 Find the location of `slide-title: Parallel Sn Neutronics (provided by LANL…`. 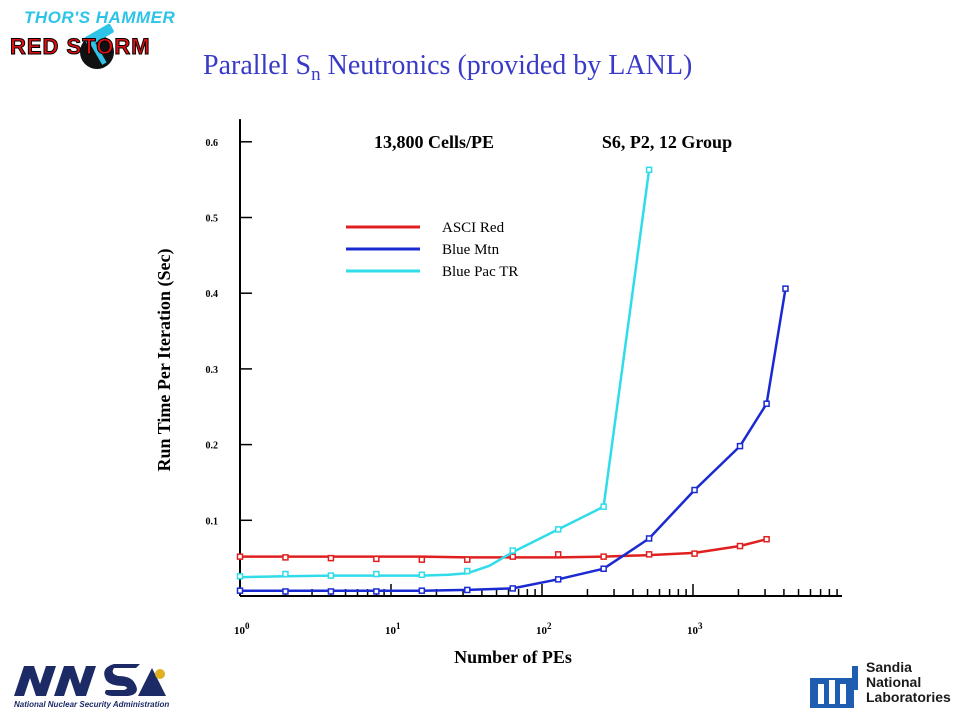

slide-title: Parallel Sn Neutronics (provided by LANL… is located at coordinates (447, 68).